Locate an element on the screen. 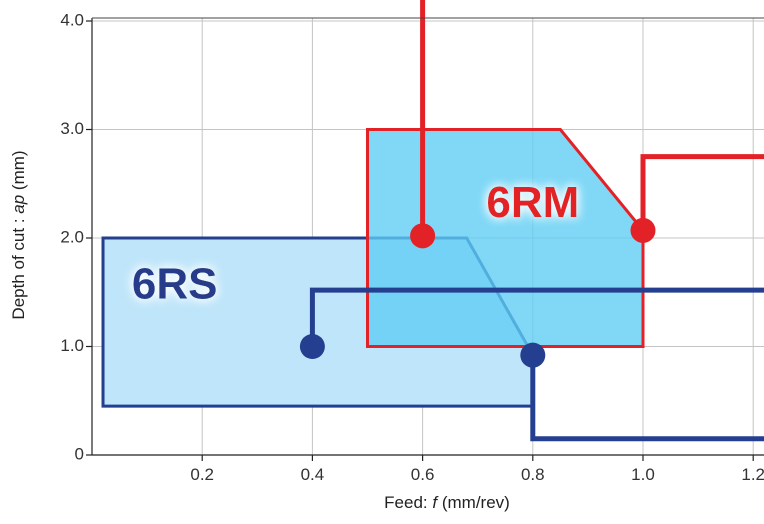 Image resolution: width=764 pixels, height=524 pixels. 6RM-callout-b-dot is located at coordinates (643, 230).